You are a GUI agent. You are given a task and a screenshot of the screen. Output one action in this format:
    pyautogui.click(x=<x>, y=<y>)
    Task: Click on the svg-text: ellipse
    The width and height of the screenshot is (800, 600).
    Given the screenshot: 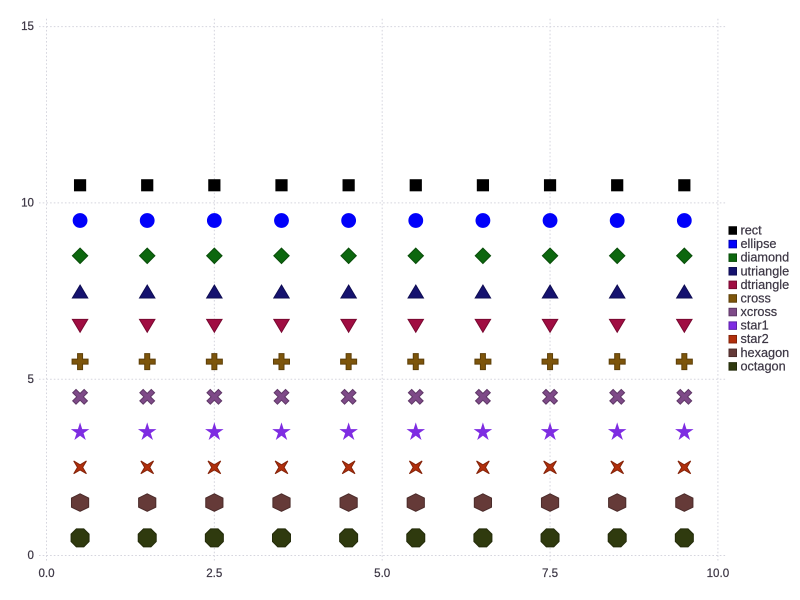 What is the action you would take?
    pyautogui.click(x=759, y=244)
    